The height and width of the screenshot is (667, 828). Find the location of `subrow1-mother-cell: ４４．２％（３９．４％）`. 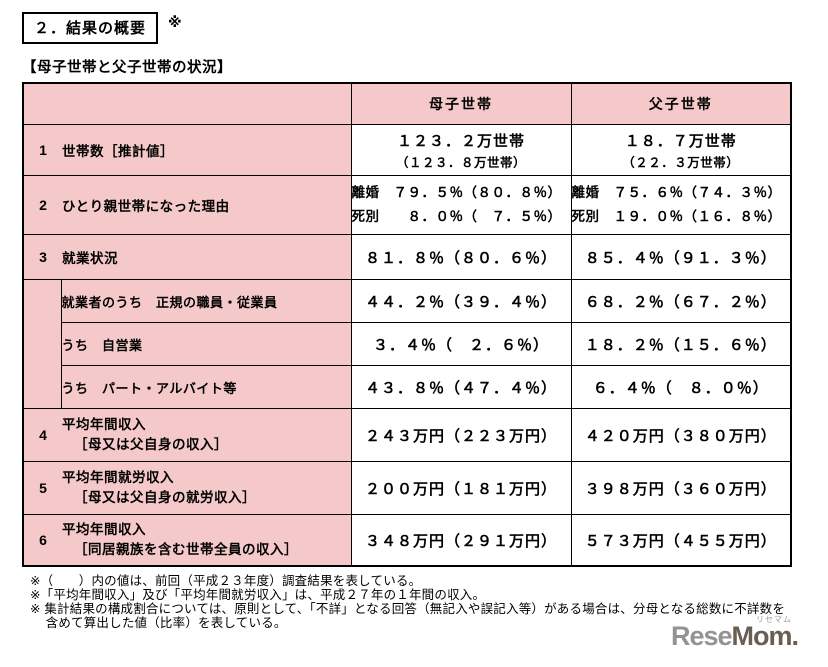

subrow1-mother-cell: ４４．２％（３９．４％） is located at coordinates (461, 301).